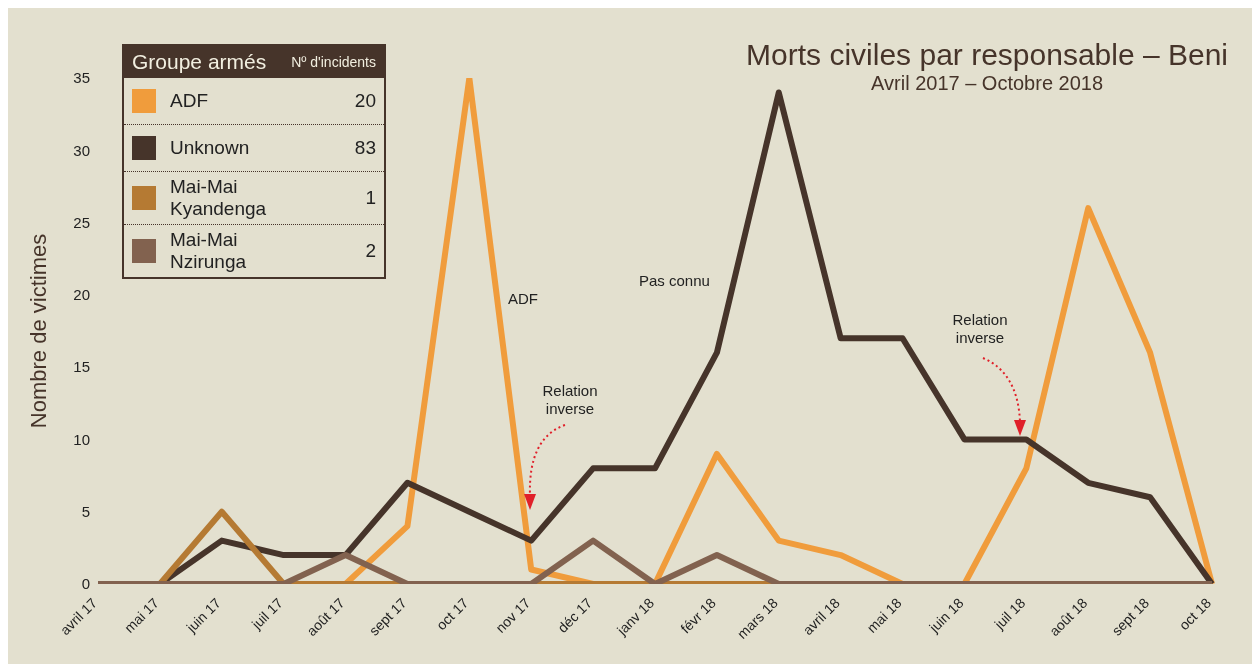 Image resolution: width=1260 pixels, height=672 pixels. I want to click on legend-label: Unknown, so click(210, 148).